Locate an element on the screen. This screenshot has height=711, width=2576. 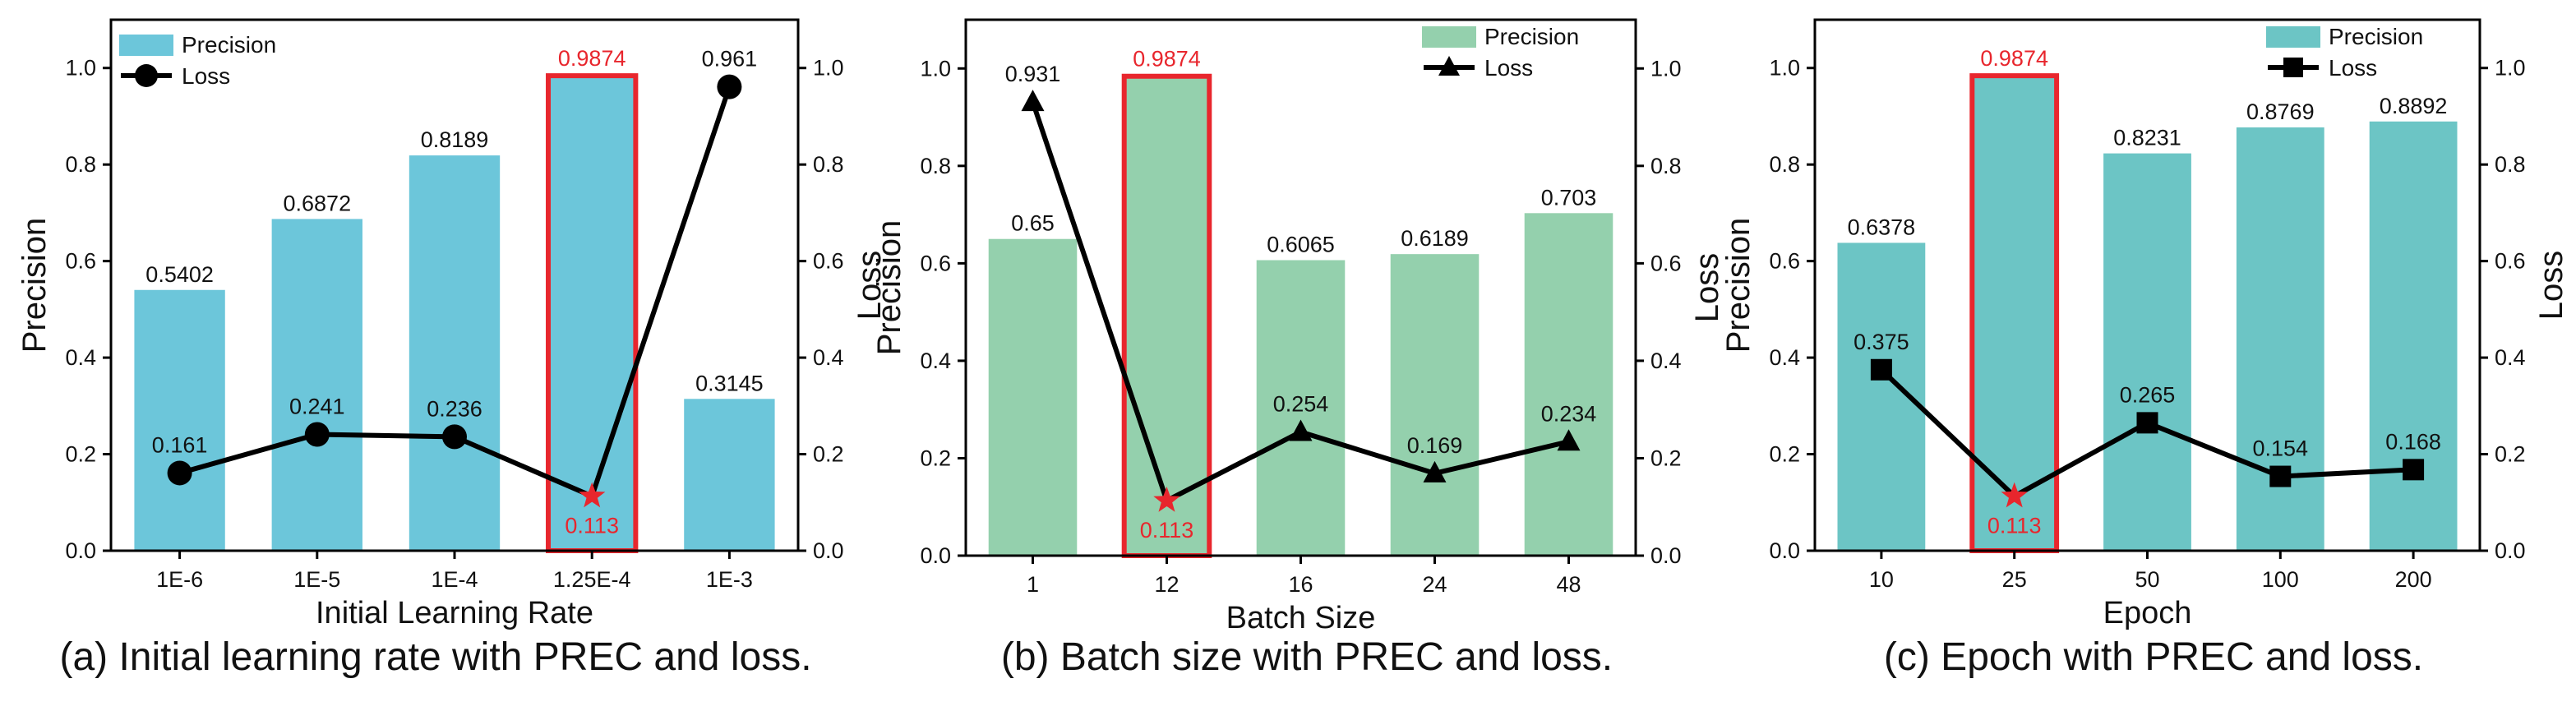
x-tick-label: 1E-3 is located at coordinates (730, 579).